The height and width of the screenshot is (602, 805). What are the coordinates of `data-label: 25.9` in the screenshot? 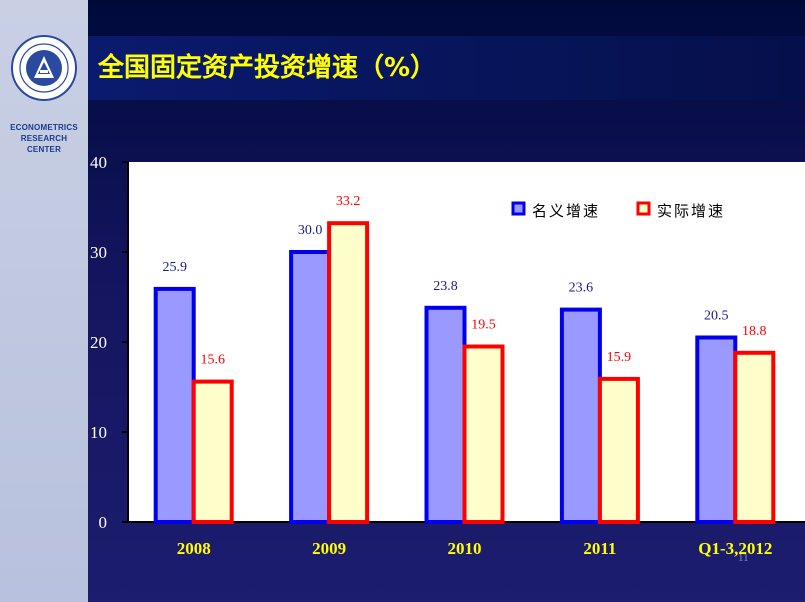 It's located at (174, 267).